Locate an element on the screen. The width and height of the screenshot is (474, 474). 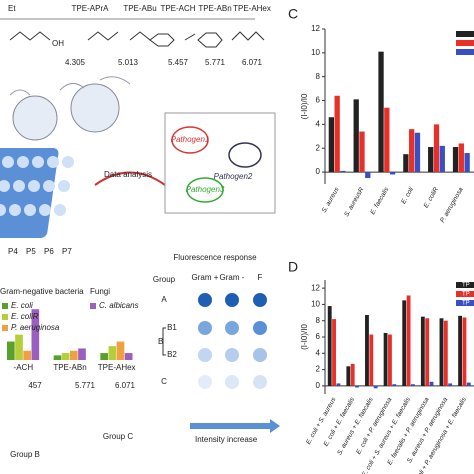
structures is located at coordinates (137, 39).